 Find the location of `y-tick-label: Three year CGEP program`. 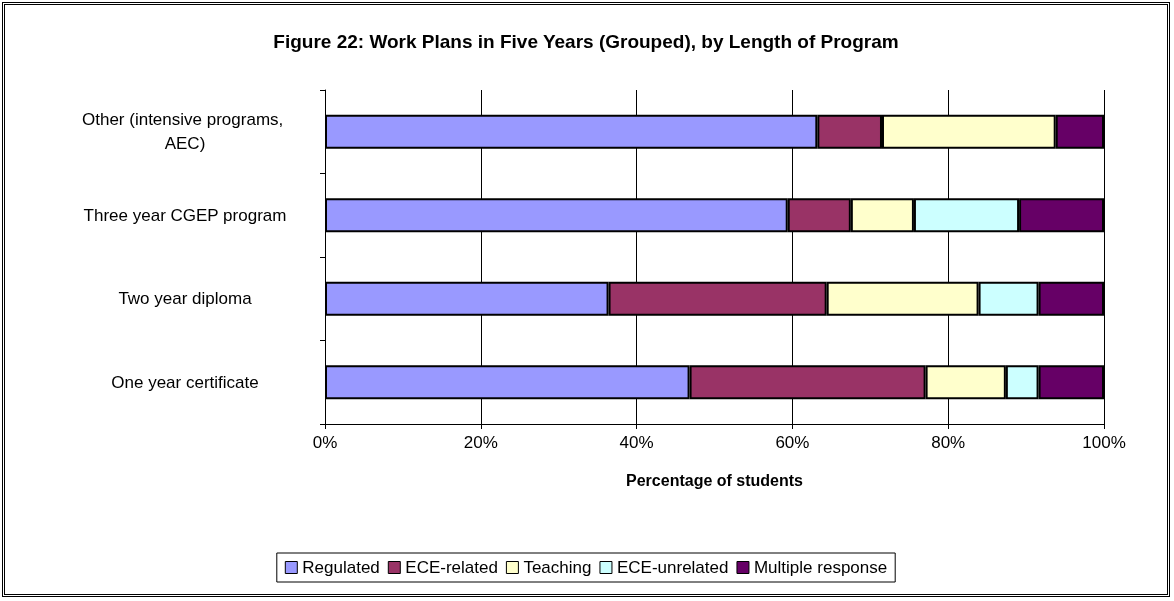

y-tick-label: Three year CGEP program is located at coordinates (185, 215).